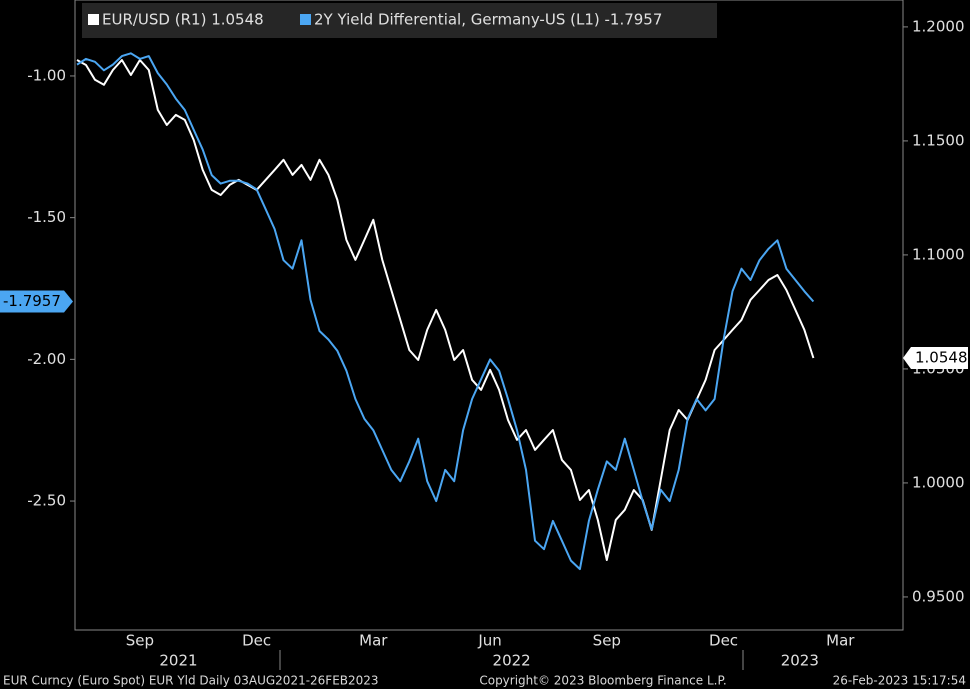 This screenshot has height=689, width=970. Describe the element at coordinates (32, 301) in the screenshot. I see `last-value-label: -1.7957` at that location.